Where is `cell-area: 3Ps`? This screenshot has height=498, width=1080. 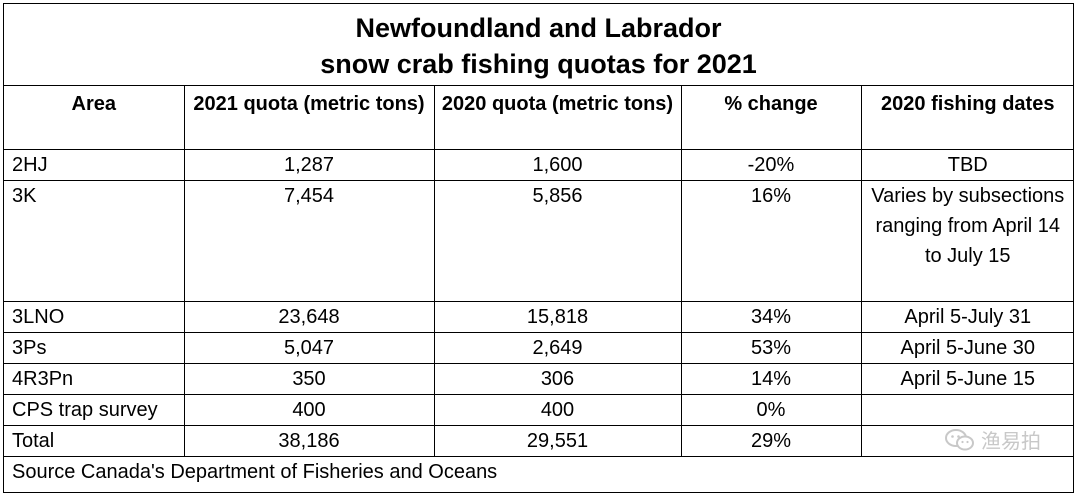 cell-area: 3Ps is located at coordinates (94, 347).